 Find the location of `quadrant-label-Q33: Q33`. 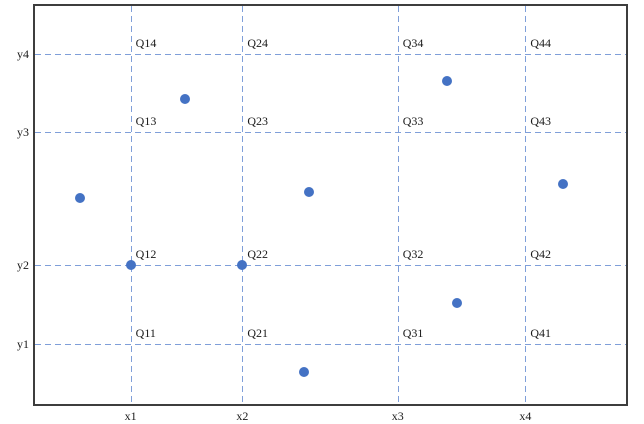

quadrant-label-Q33: Q33 is located at coordinates (413, 121).